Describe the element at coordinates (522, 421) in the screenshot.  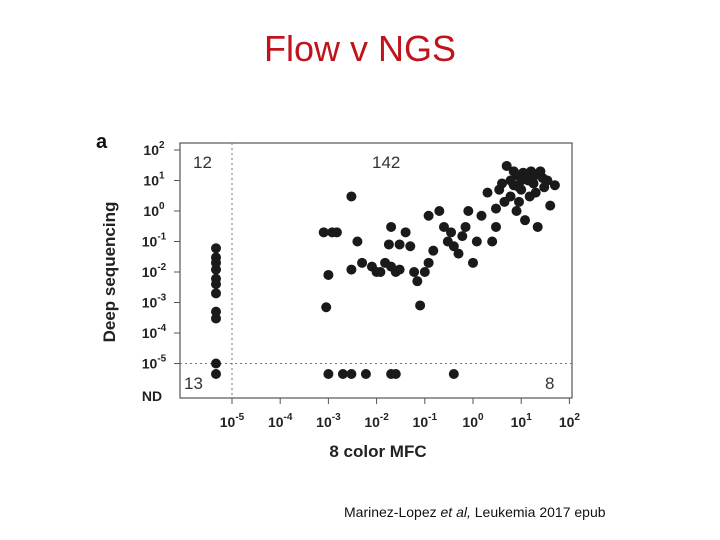
I see `x-tick-label: 10¹` at that location.